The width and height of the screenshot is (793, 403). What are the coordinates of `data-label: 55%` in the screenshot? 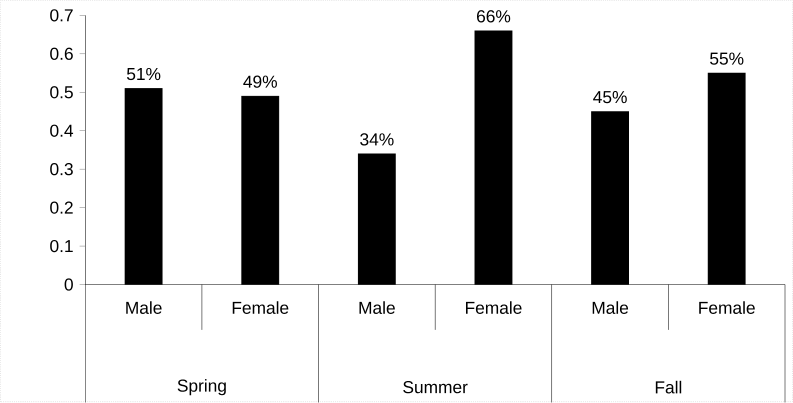 It's located at (727, 58).